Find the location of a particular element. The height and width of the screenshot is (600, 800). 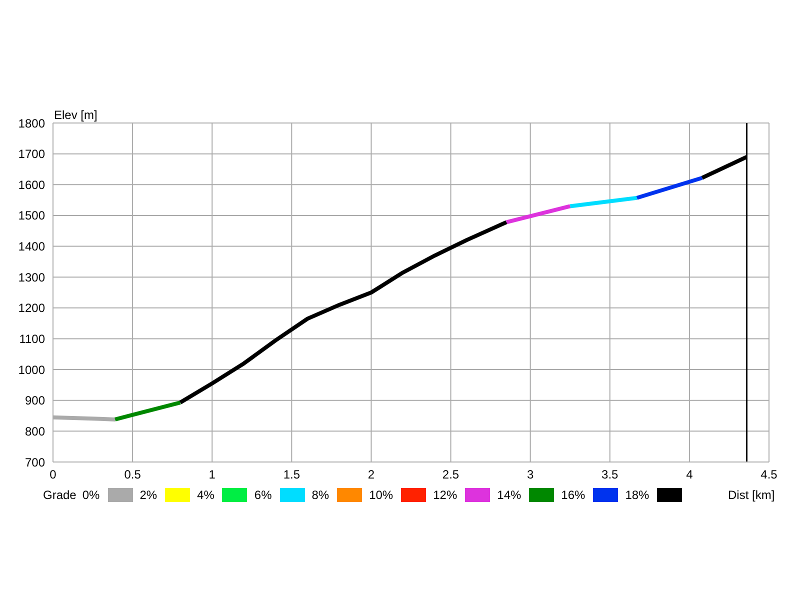

y-tick-label: 1600 is located at coordinates (32, 185).